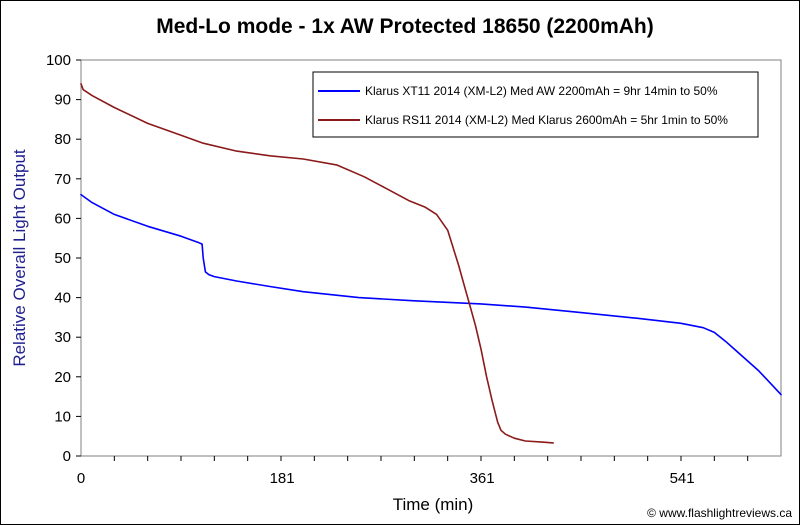 This screenshot has height=525, width=800. What do you see at coordinates (282, 478) in the screenshot?
I see `x-tick-label: 181` at bounding box center [282, 478].